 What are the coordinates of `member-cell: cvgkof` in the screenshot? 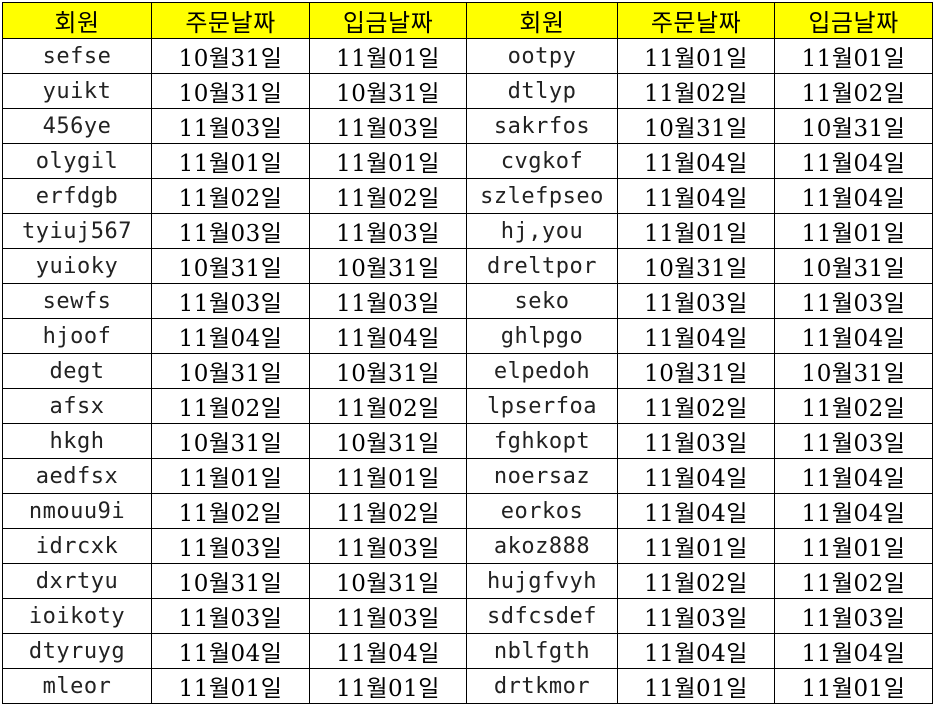 It's located at (542, 161).